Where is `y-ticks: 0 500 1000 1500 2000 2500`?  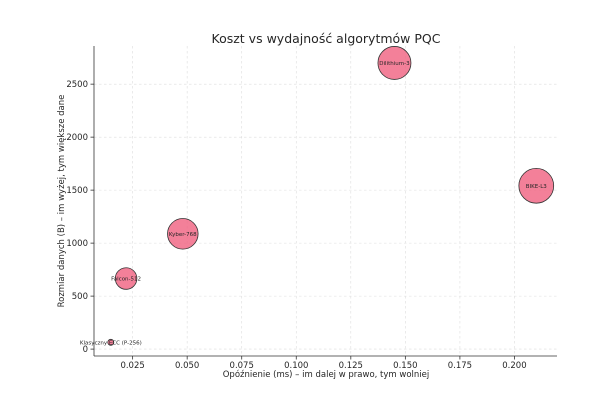
y-ticks: 0 500 1000 1500 2000 2500 is located at coordinates (80, 217).